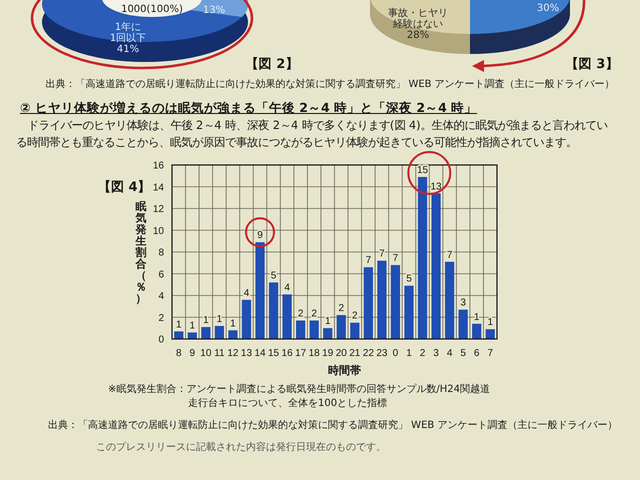 This screenshot has height=480, width=640. Describe the element at coordinates (436, 353) in the screenshot. I see `x-tick-label: 3` at that location.